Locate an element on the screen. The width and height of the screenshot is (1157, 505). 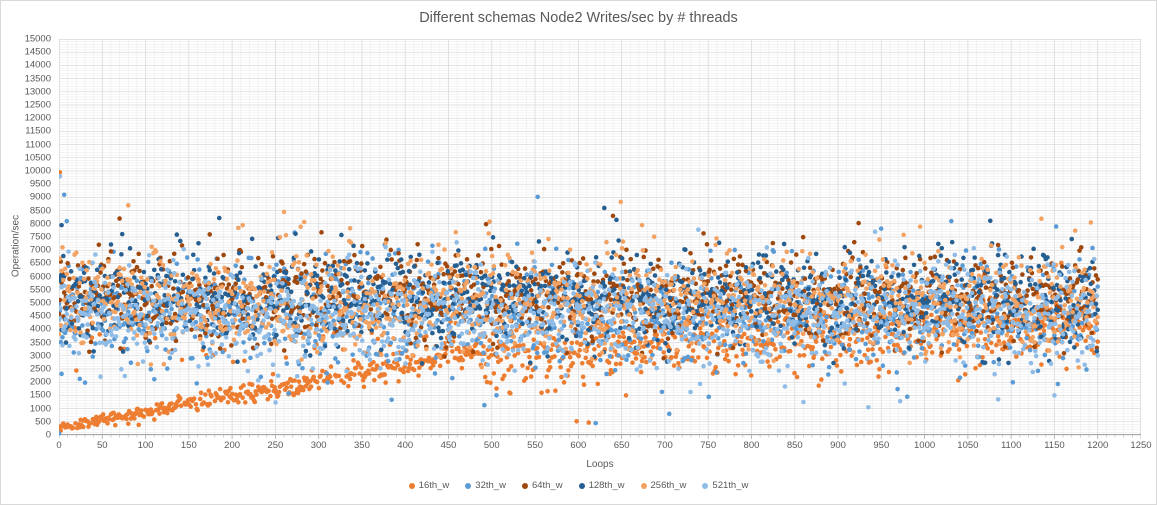
y-tick-label: 13500 is located at coordinates (37, 79).